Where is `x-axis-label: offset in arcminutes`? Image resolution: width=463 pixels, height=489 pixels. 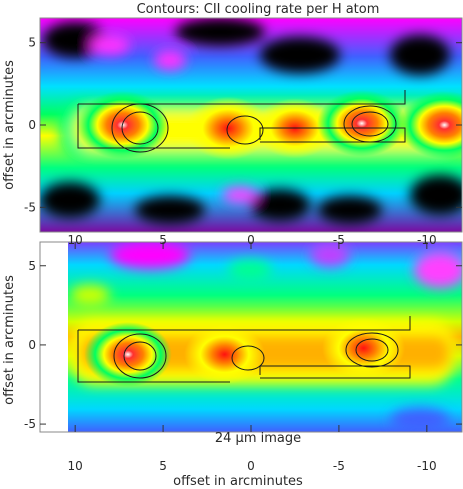
x-axis-label: offset in arcminutes is located at coordinates (238, 481).